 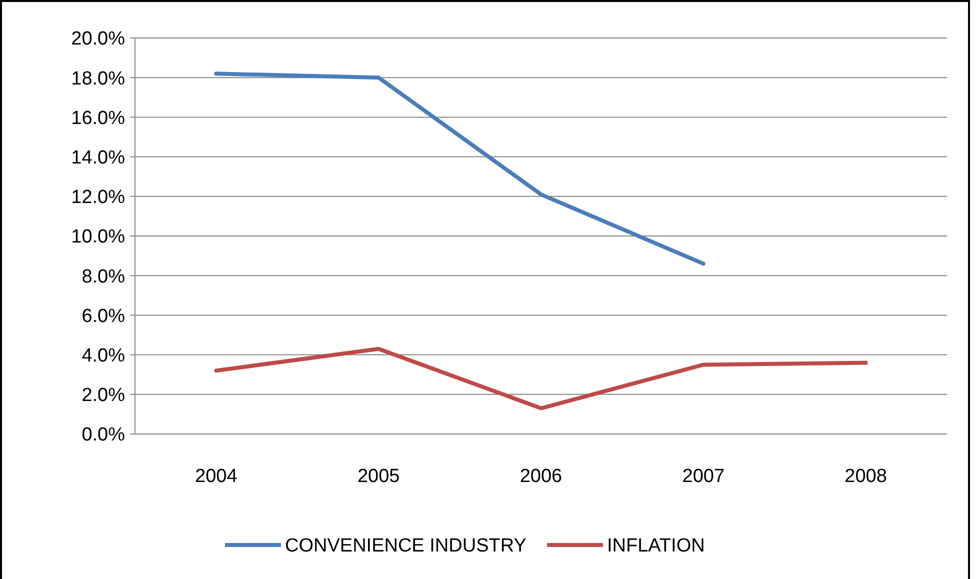 What do you see at coordinates (98, 39) in the screenshot?
I see `y-tick-label: 20.0%` at bounding box center [98, 39].